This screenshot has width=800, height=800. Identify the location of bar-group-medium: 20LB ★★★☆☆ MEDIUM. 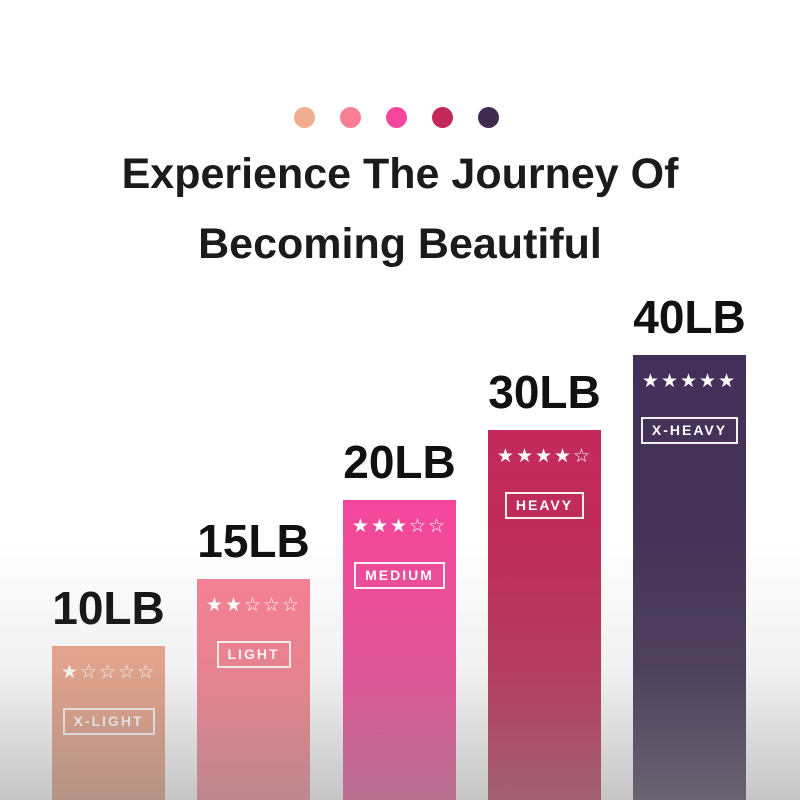
(399, 619).